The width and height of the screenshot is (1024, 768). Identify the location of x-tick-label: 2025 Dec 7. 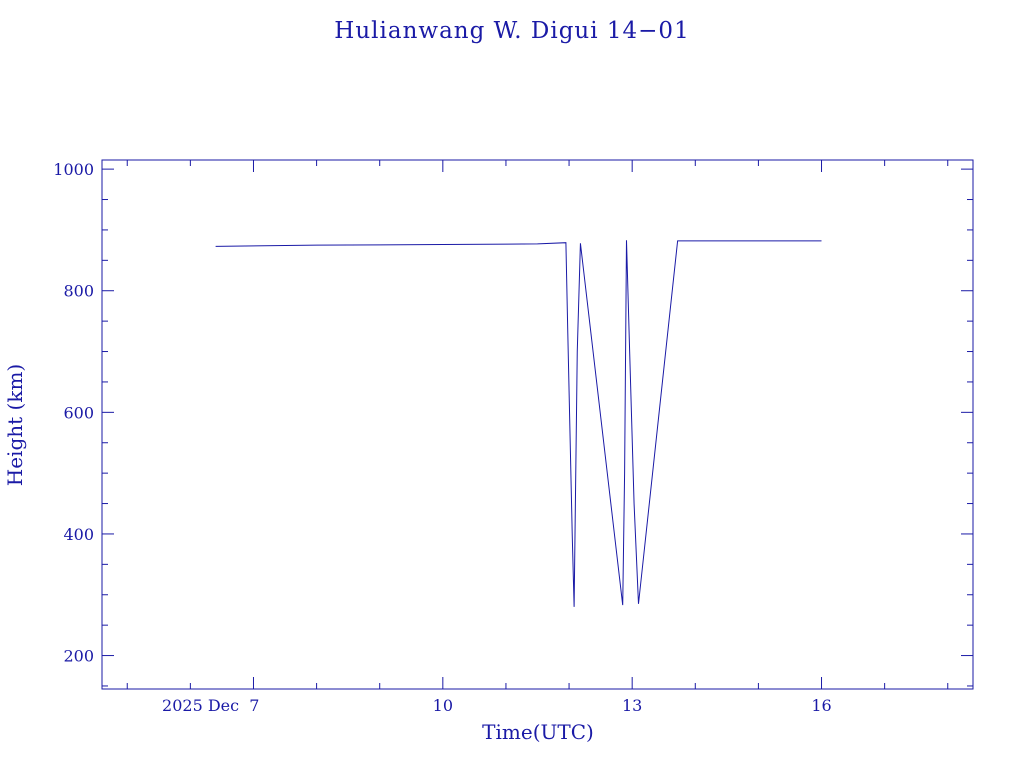
(210, 705).